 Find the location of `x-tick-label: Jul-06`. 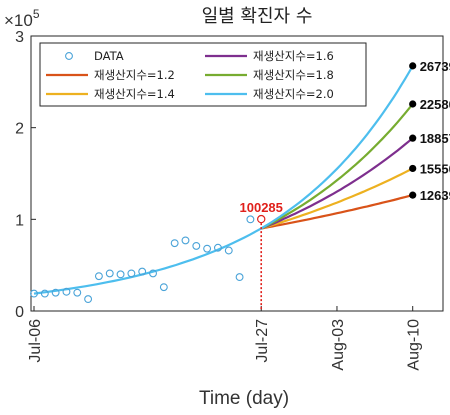

x-tick-label: Jul-06 is located at coordinates (35, 341).